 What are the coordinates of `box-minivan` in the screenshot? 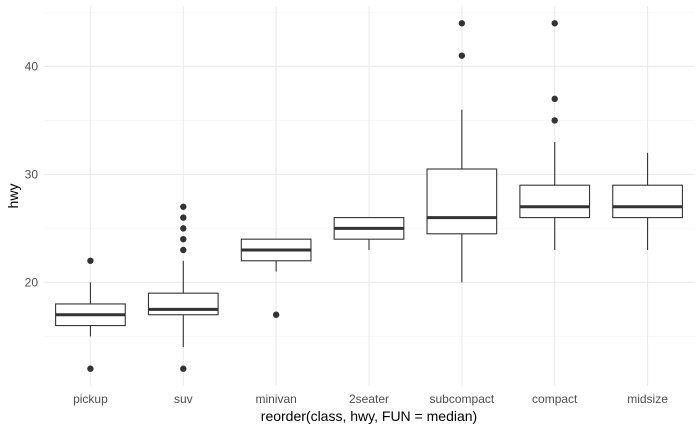 It's located at (276, 278).